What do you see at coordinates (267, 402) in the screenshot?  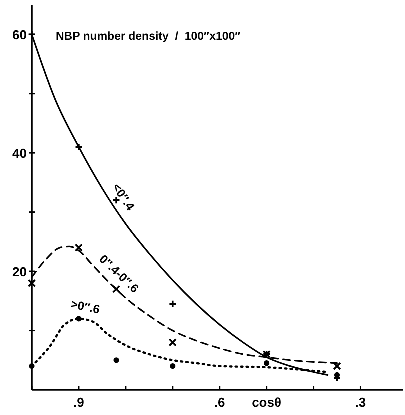 I see `x-axis-title: cosθ` at bounding box center [267, 402].